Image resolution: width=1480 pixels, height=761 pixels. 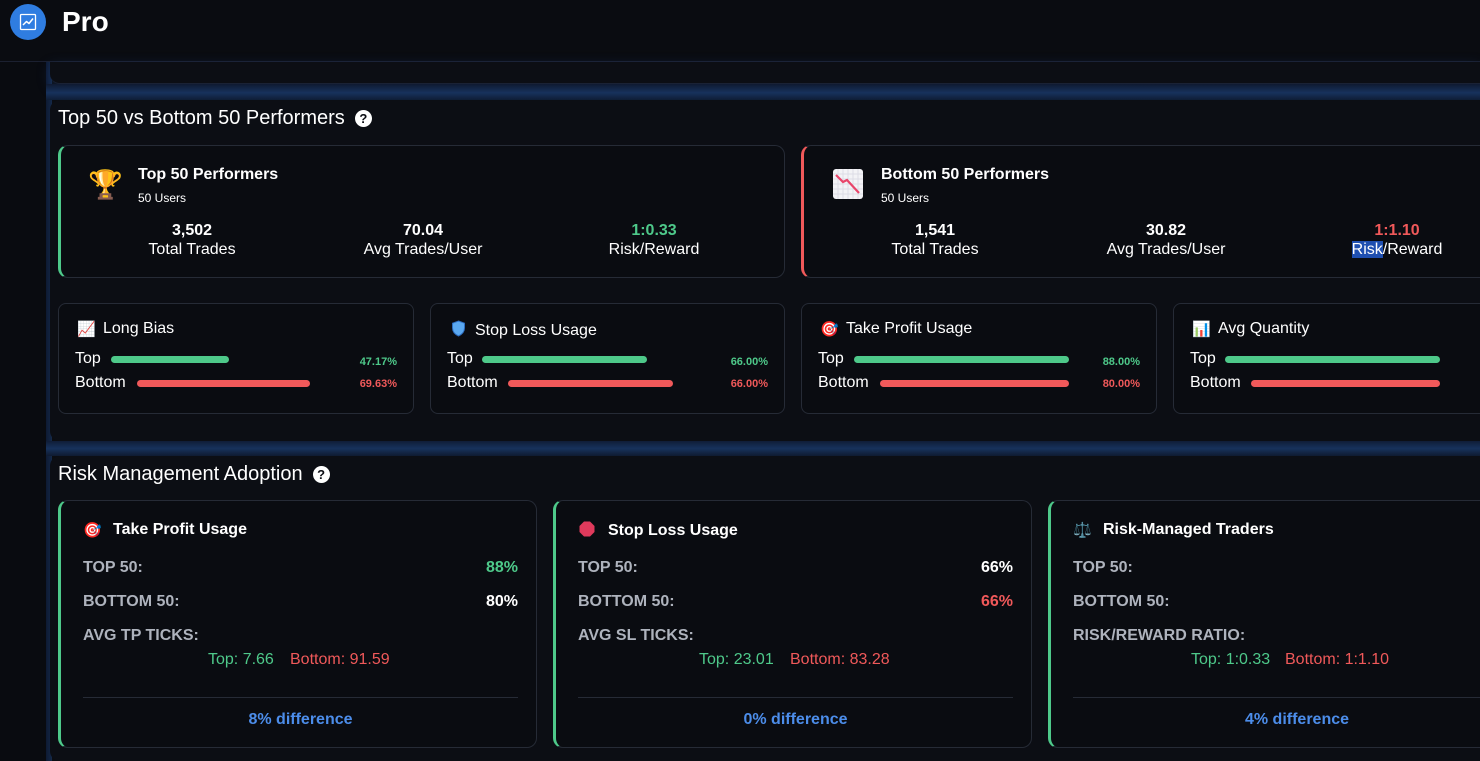 What do you see at coordinates (848, 185) in the screenshot?
I see `chart-decreasing-icon` at bounding box center [848, 185].